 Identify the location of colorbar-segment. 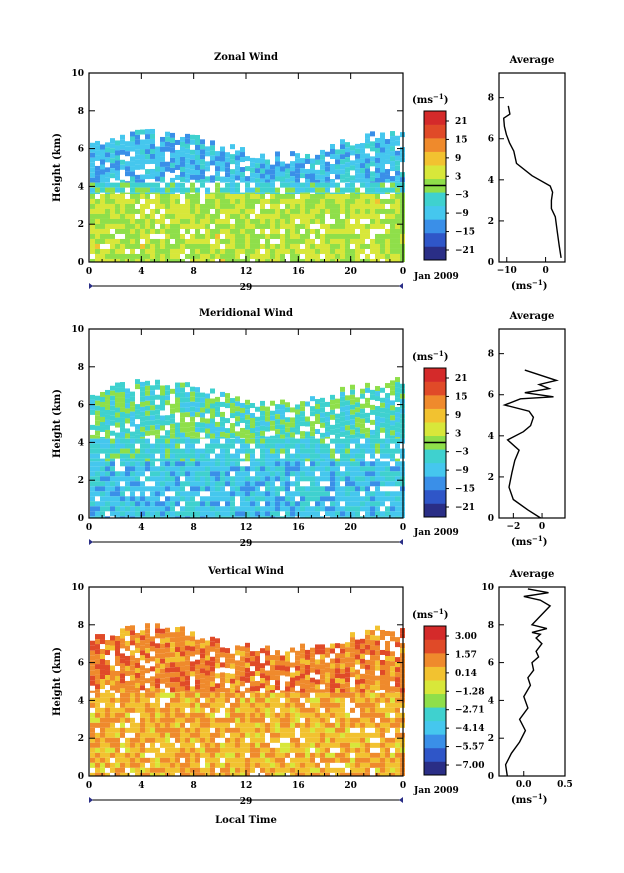
(435, 469).